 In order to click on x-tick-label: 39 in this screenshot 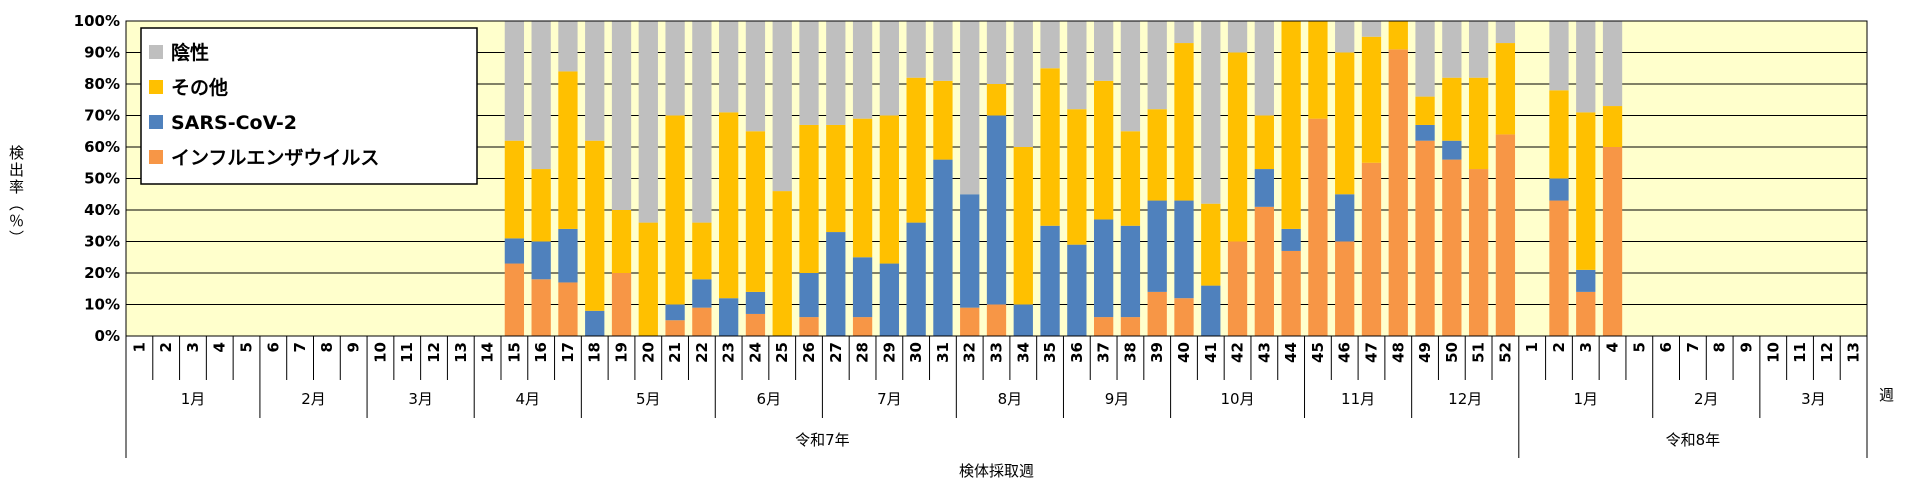, I will do `click(1157, 352)`.